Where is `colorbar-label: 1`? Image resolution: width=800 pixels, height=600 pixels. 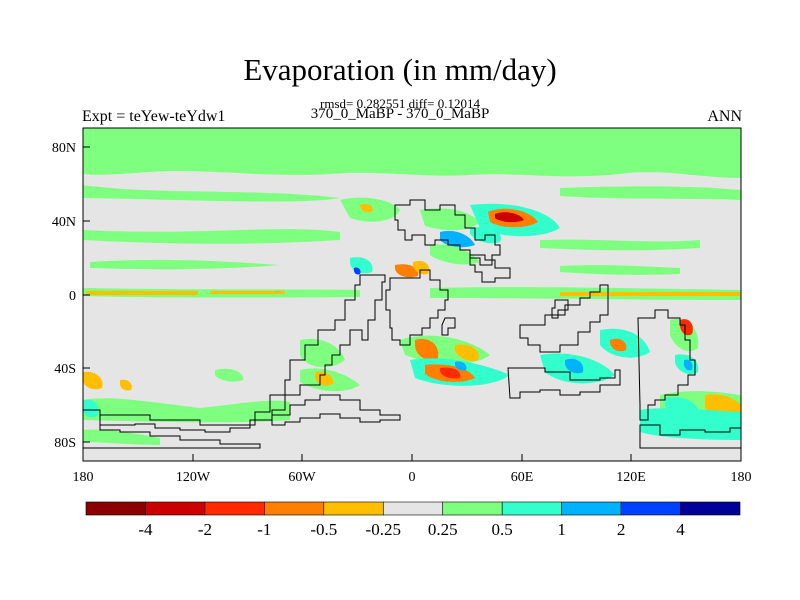 colorbar-label: 1 is located at coordinates (561, 529).